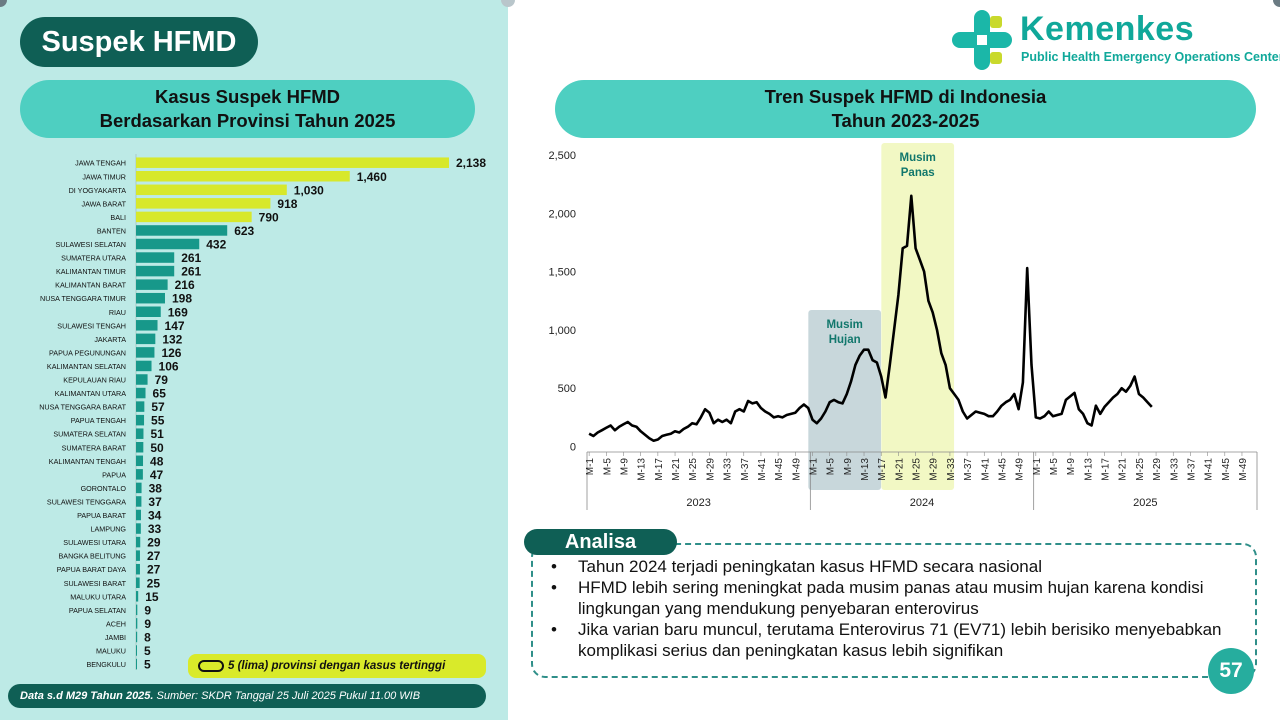 The width and height of the screenshot is (1280, 720). I want to click on province-value: 8, so click(147, 637).